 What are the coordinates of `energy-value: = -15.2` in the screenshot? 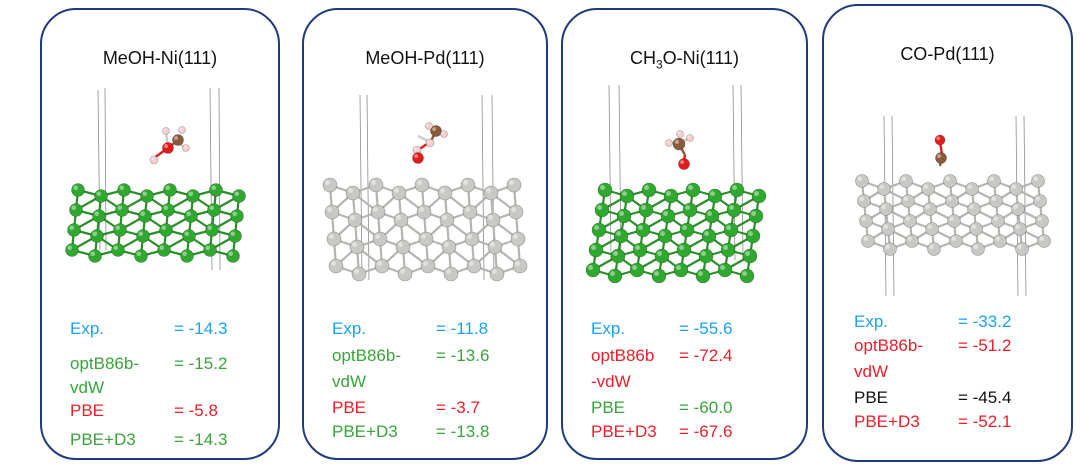 It's located at (201, 363).